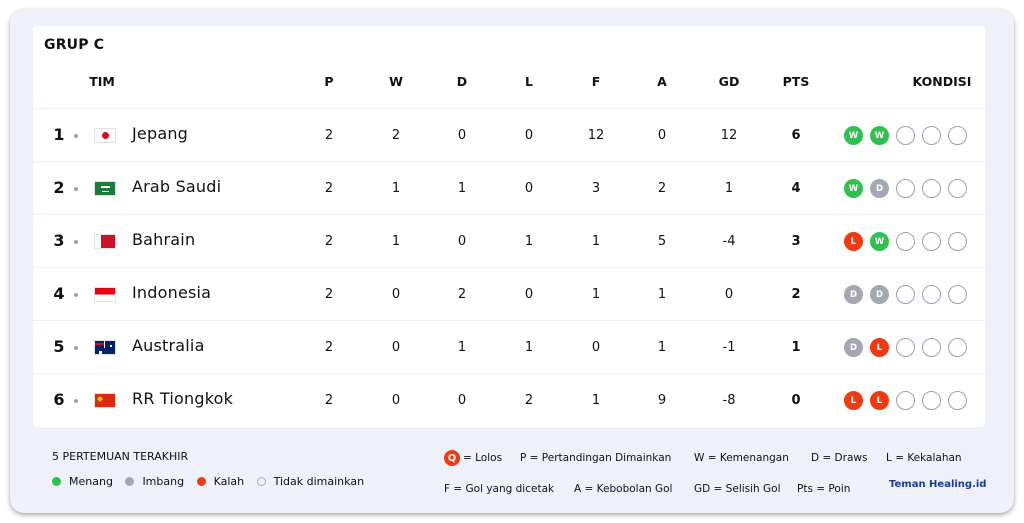  Describe the element at coordinates (220, 481) in the screenshot. I see `legend-loss: Kalah` at that location.